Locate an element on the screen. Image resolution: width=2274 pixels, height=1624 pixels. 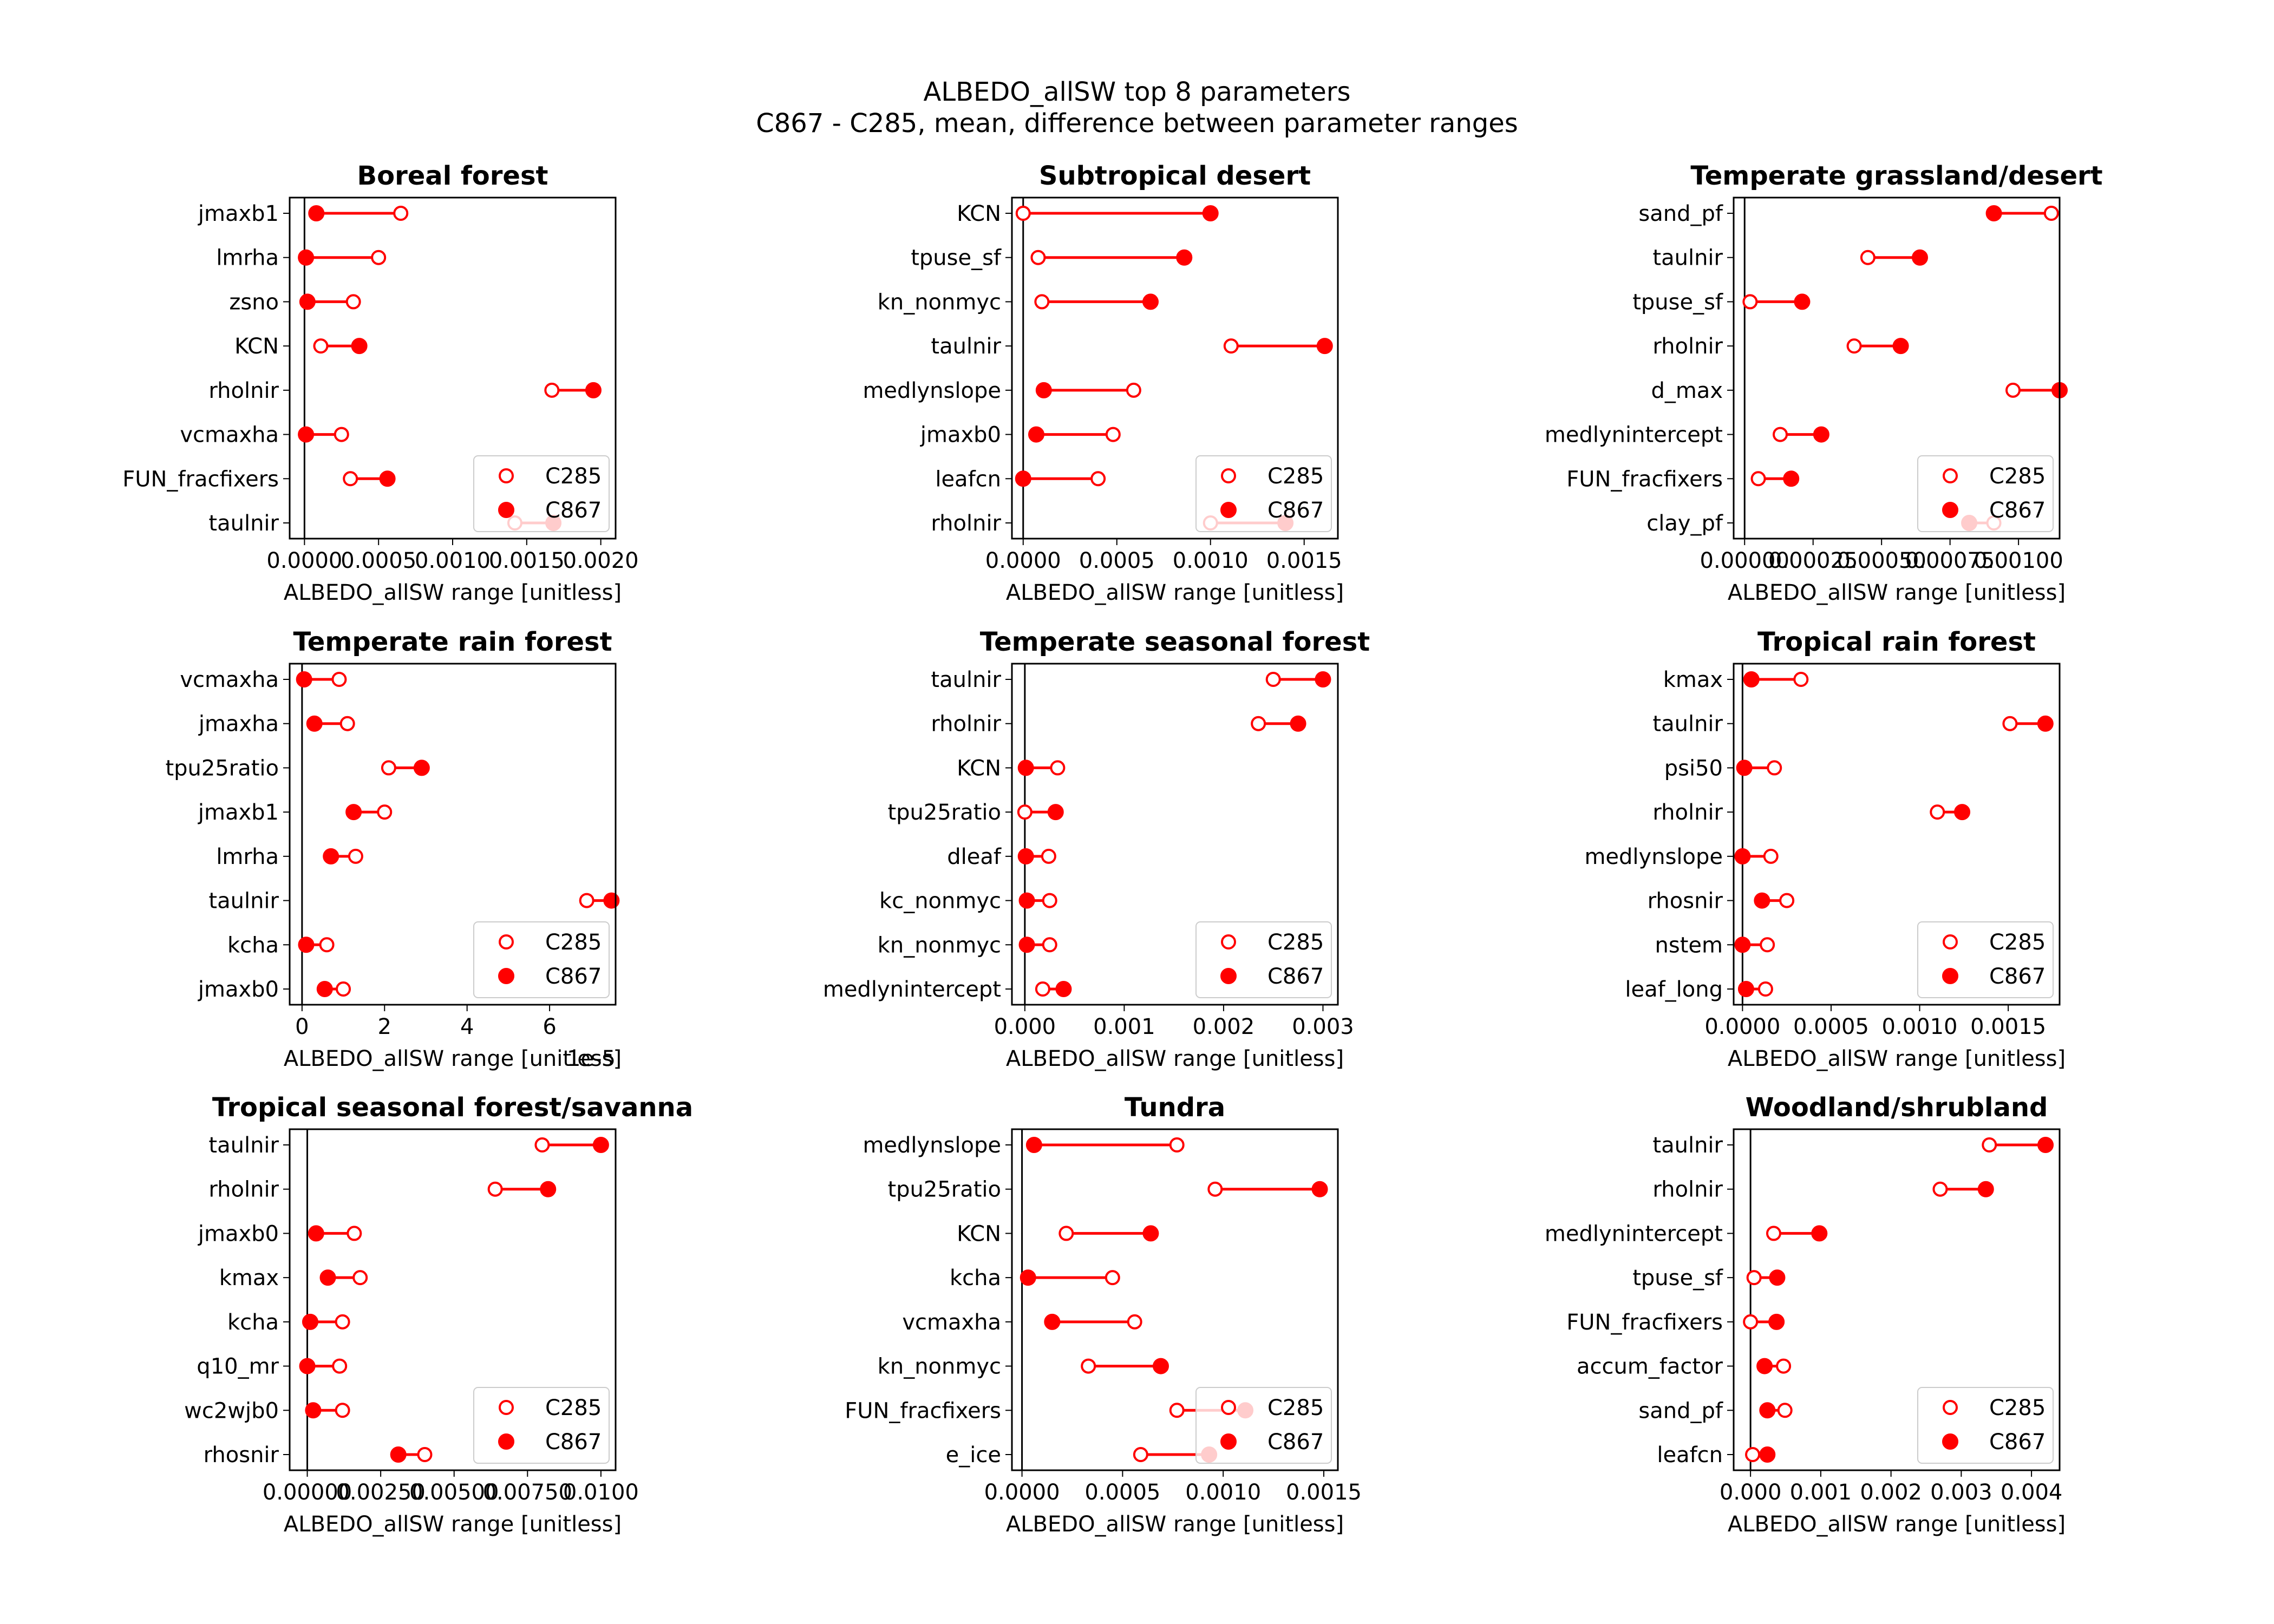
x-tick-label: 0.00075 is located at coordinates (1950, 560).